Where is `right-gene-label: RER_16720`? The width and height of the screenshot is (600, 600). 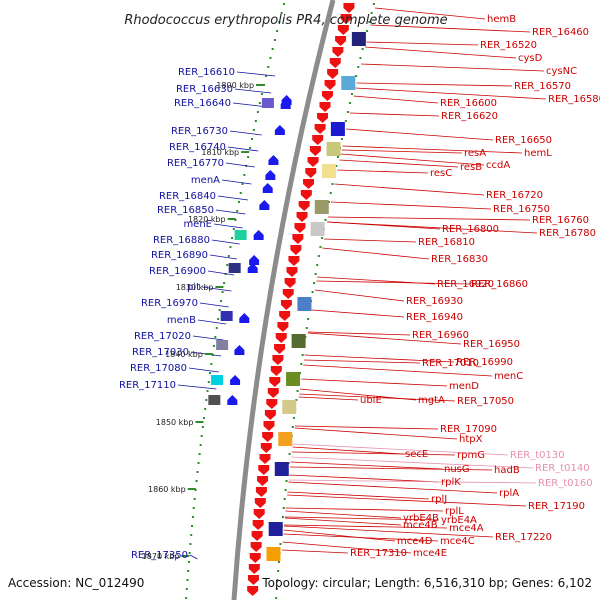
right-gene-label: RER_16720 is located at coordinates (514, 195).